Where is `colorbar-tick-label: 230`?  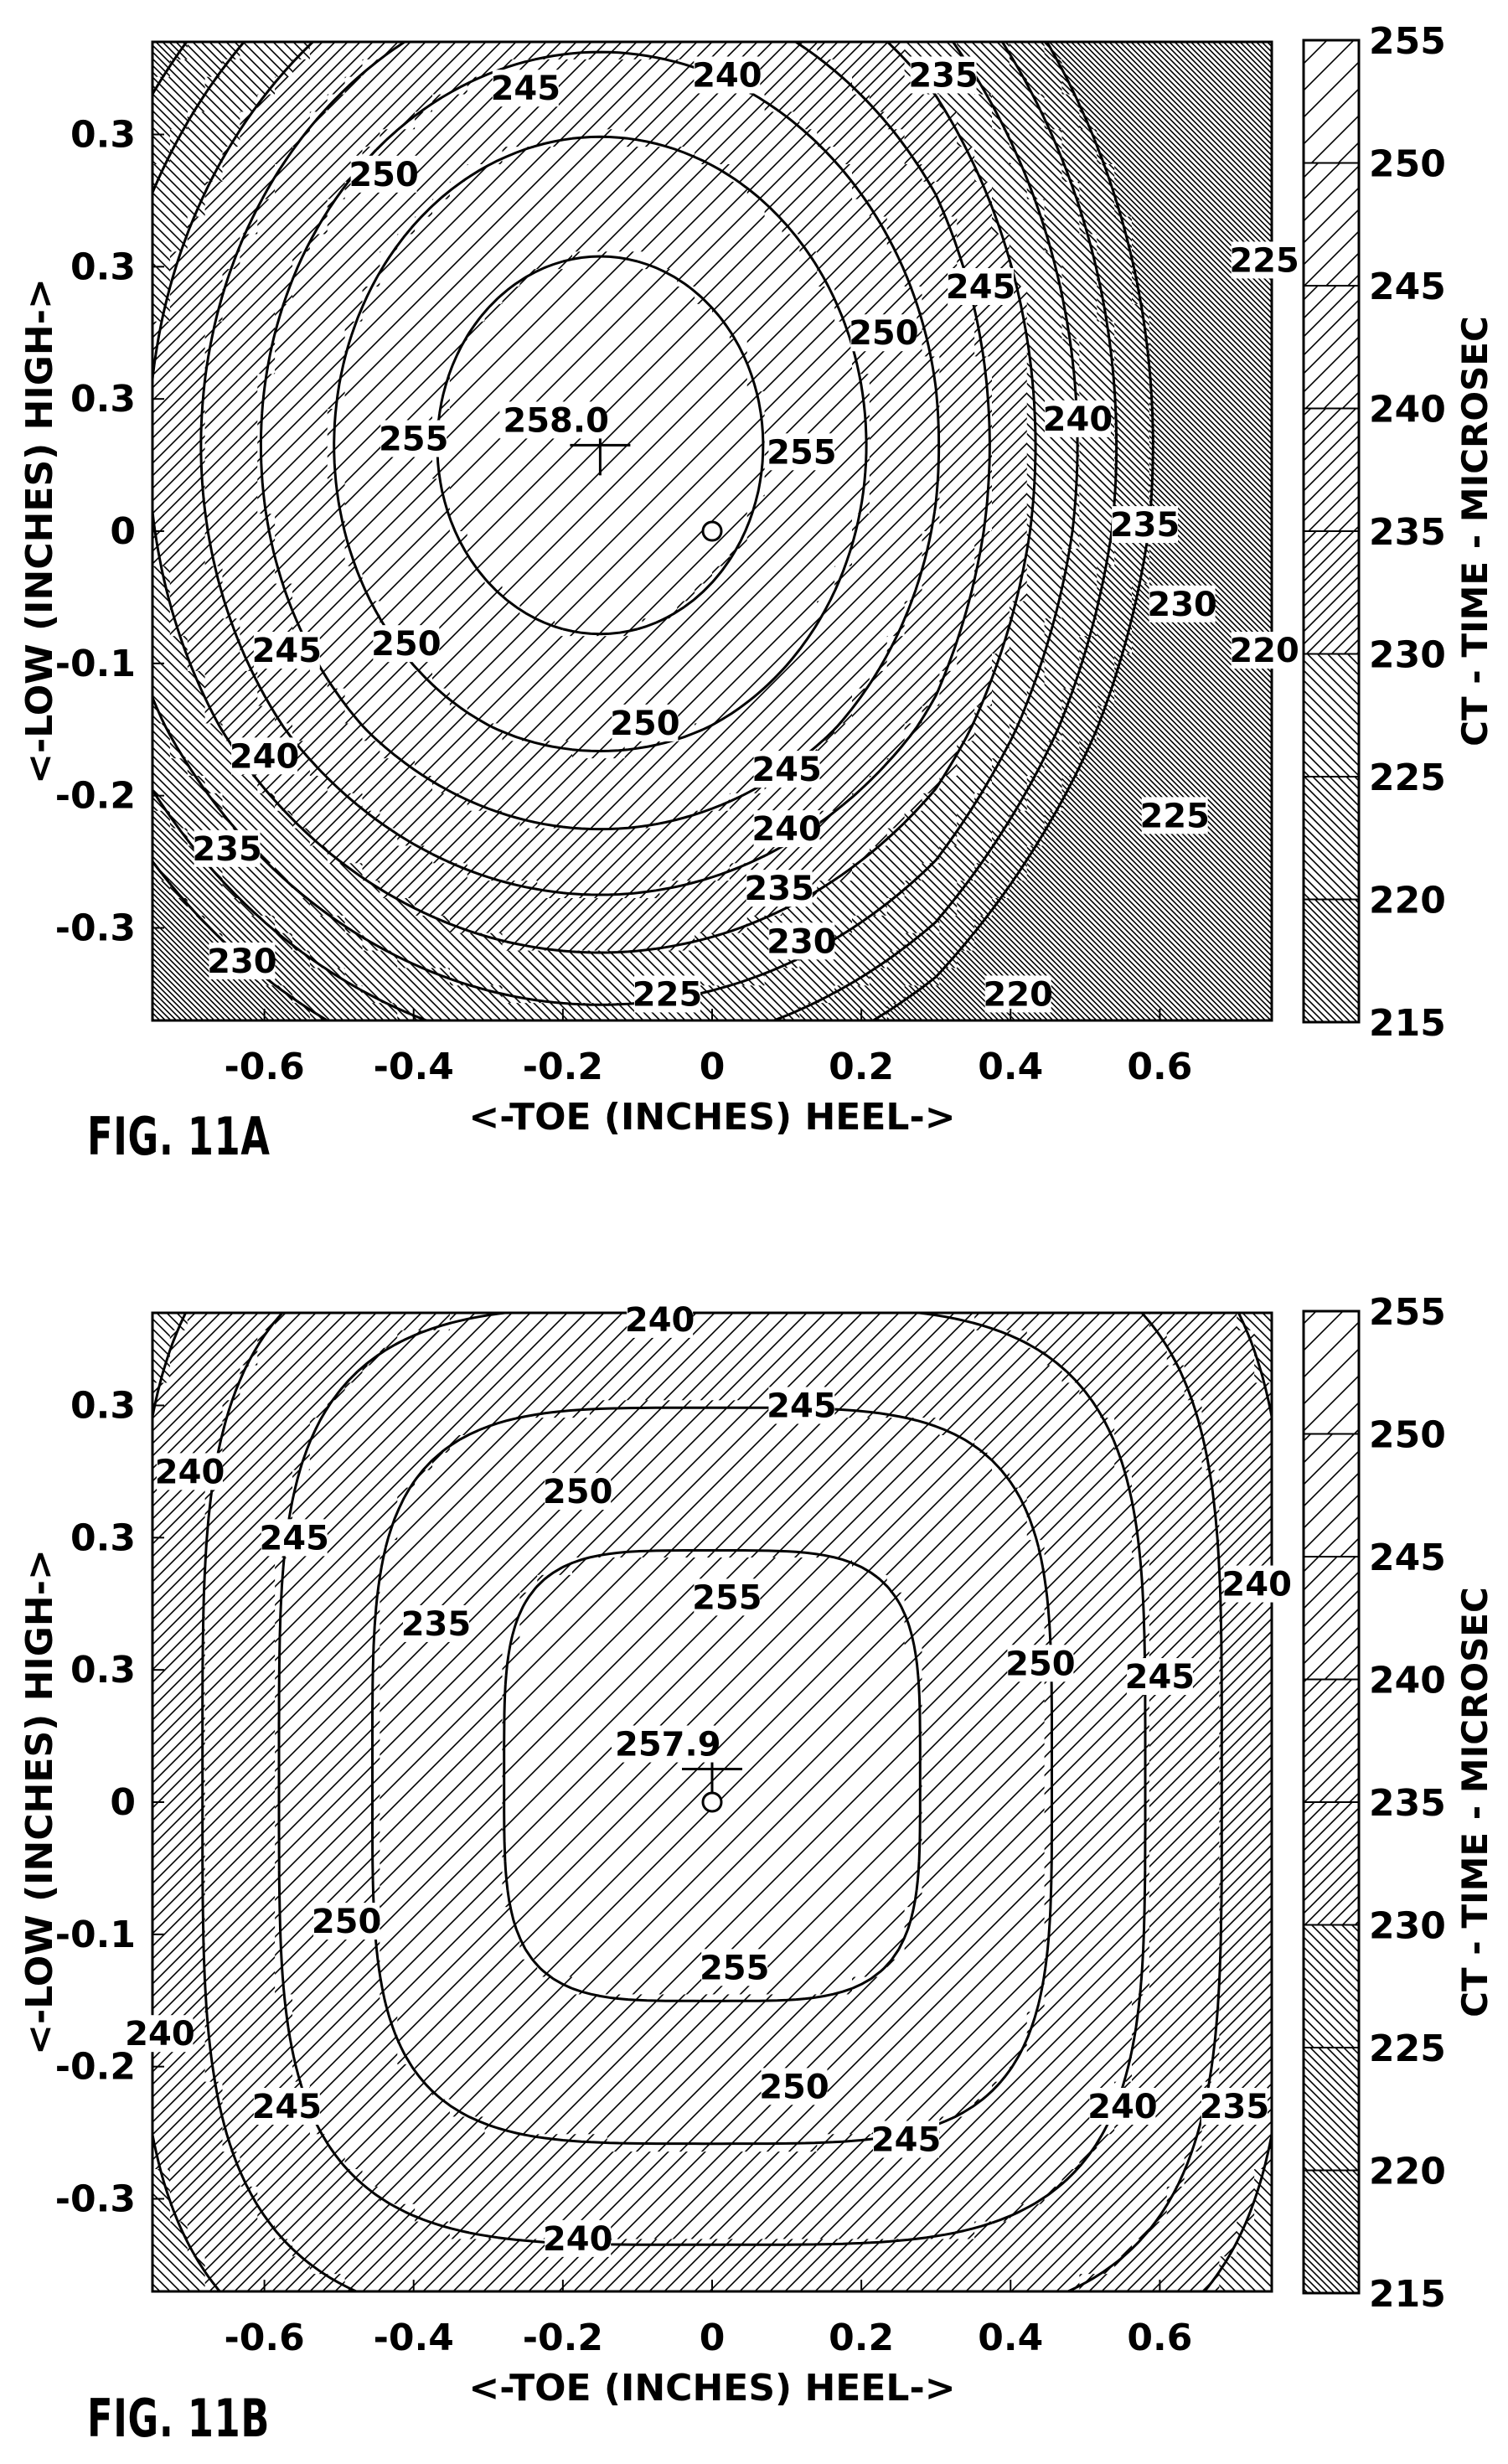
colorbar-tick-label: 230 is located at coordinates (1407, 1926).